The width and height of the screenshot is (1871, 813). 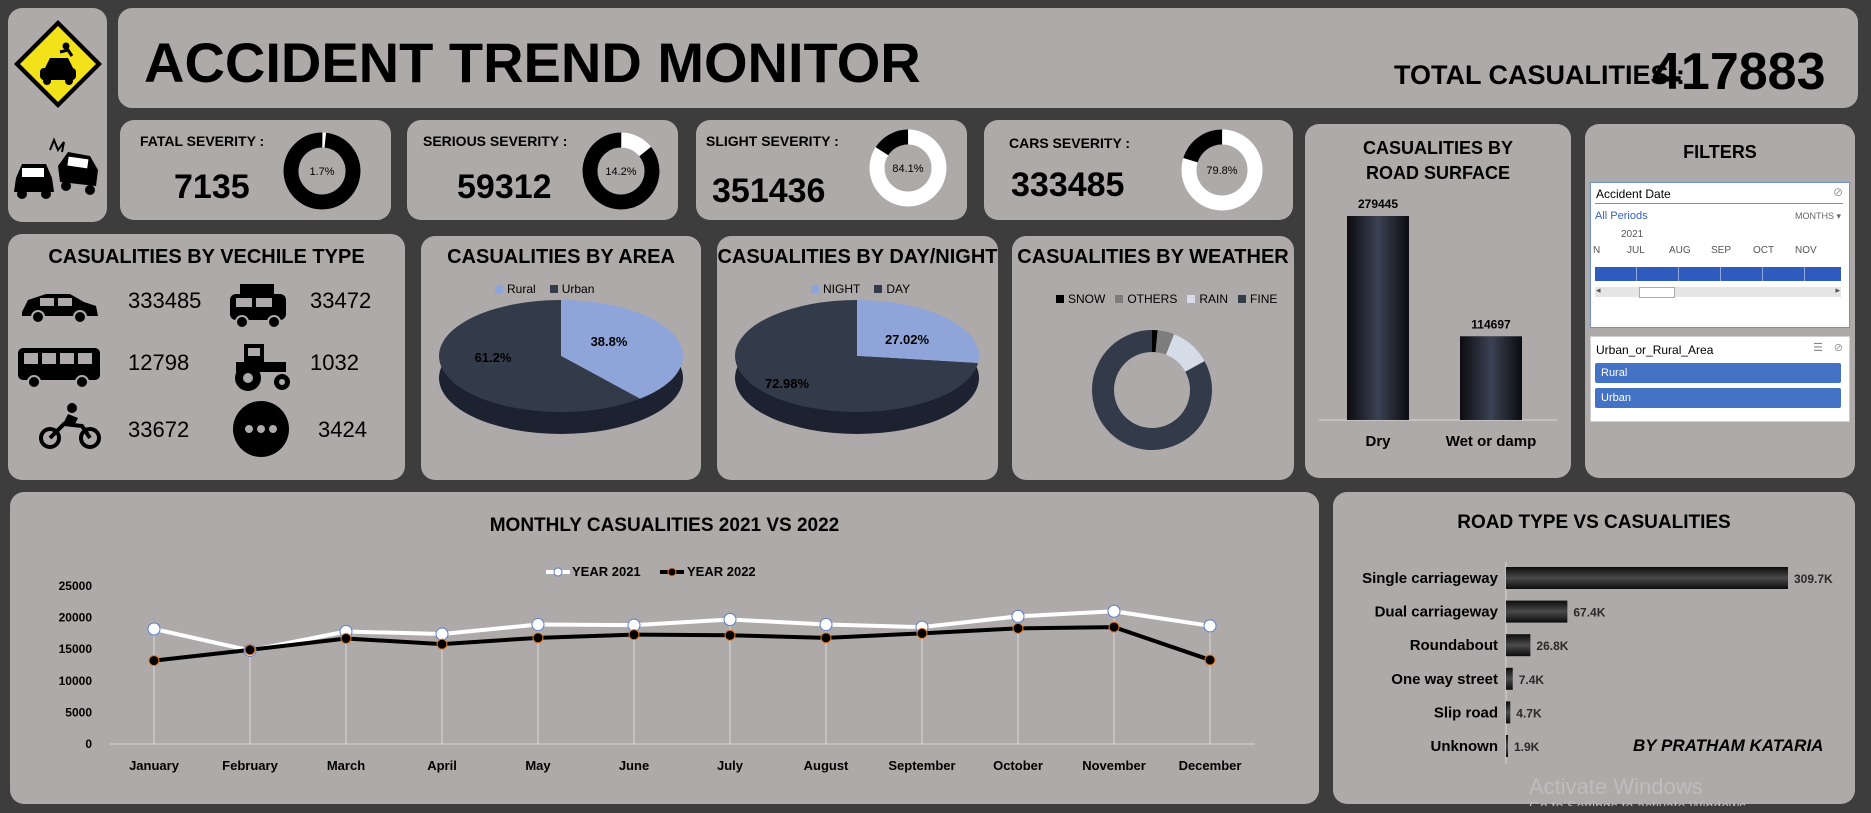 What do you see at coordinates (76, 649) in the screenshot?
I see `y-tick-label: 15000` at bounding box center [76, 649].